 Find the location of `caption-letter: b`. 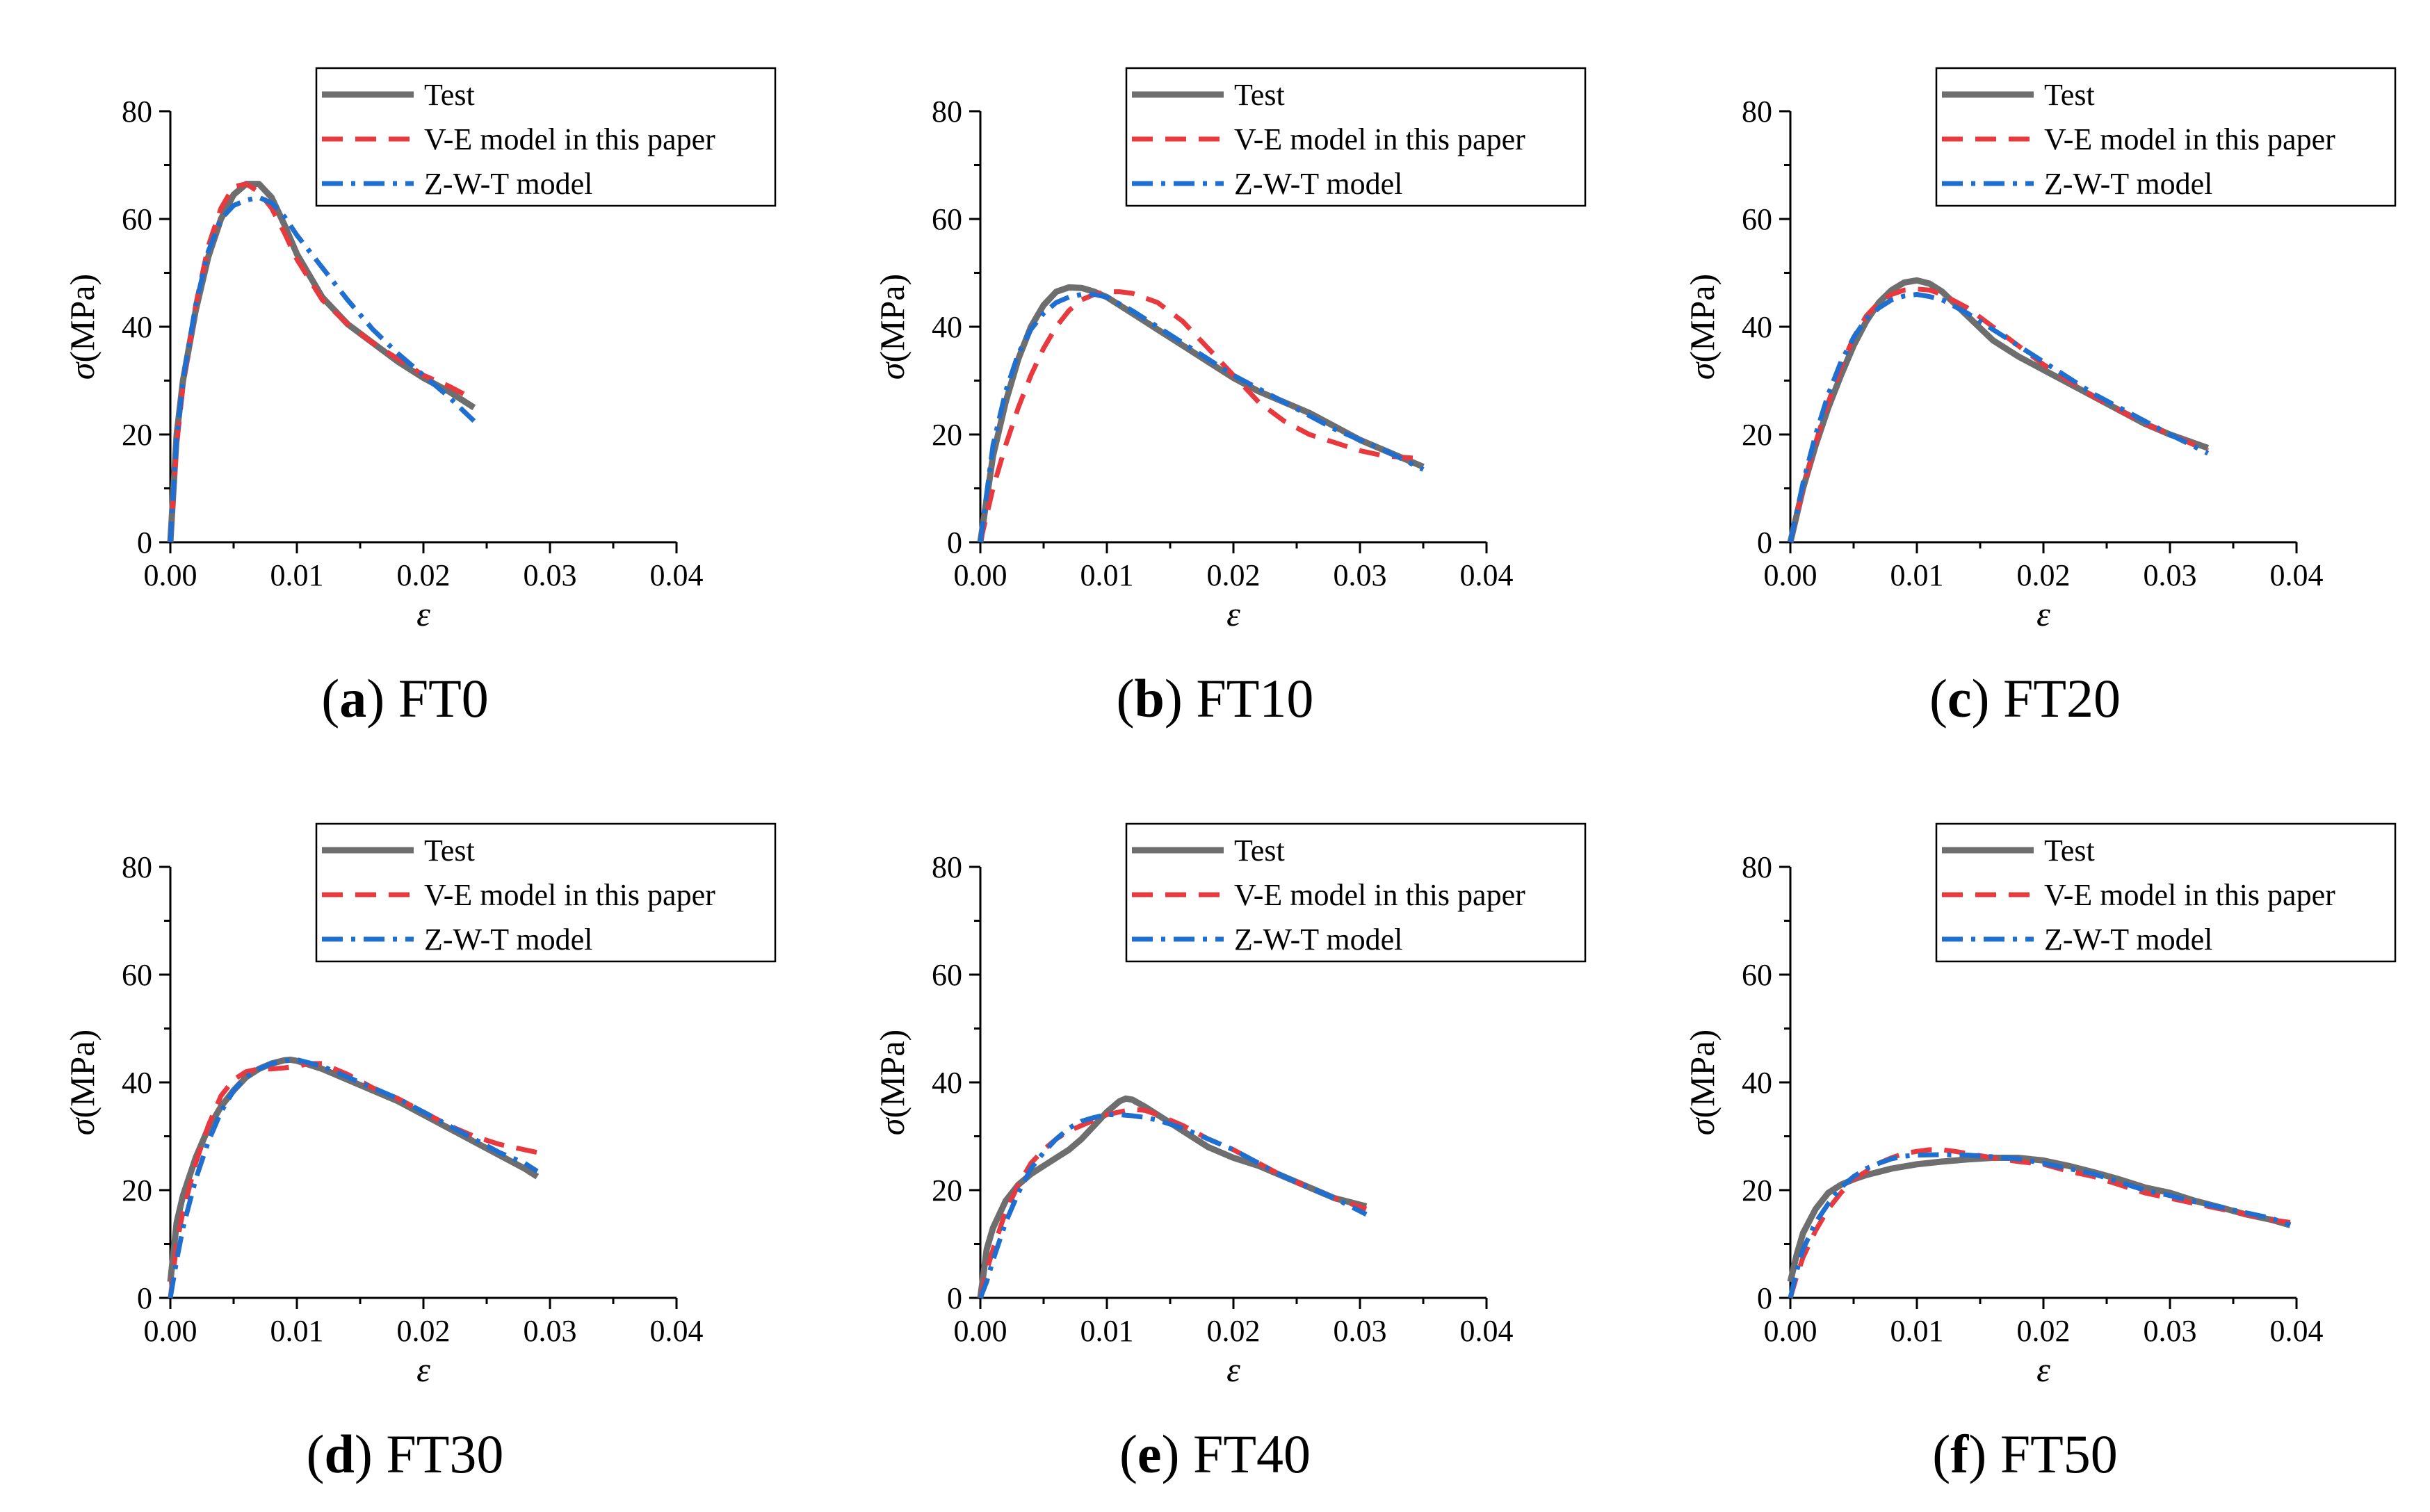

caption-letter: b is located at coordinates (1149, 698).